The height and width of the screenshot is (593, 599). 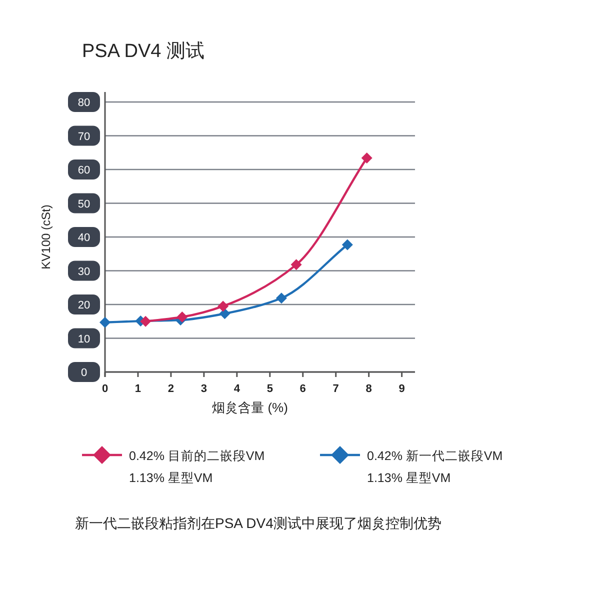 I want to click on y-tick-label: 60, so click(x=84, y=170).